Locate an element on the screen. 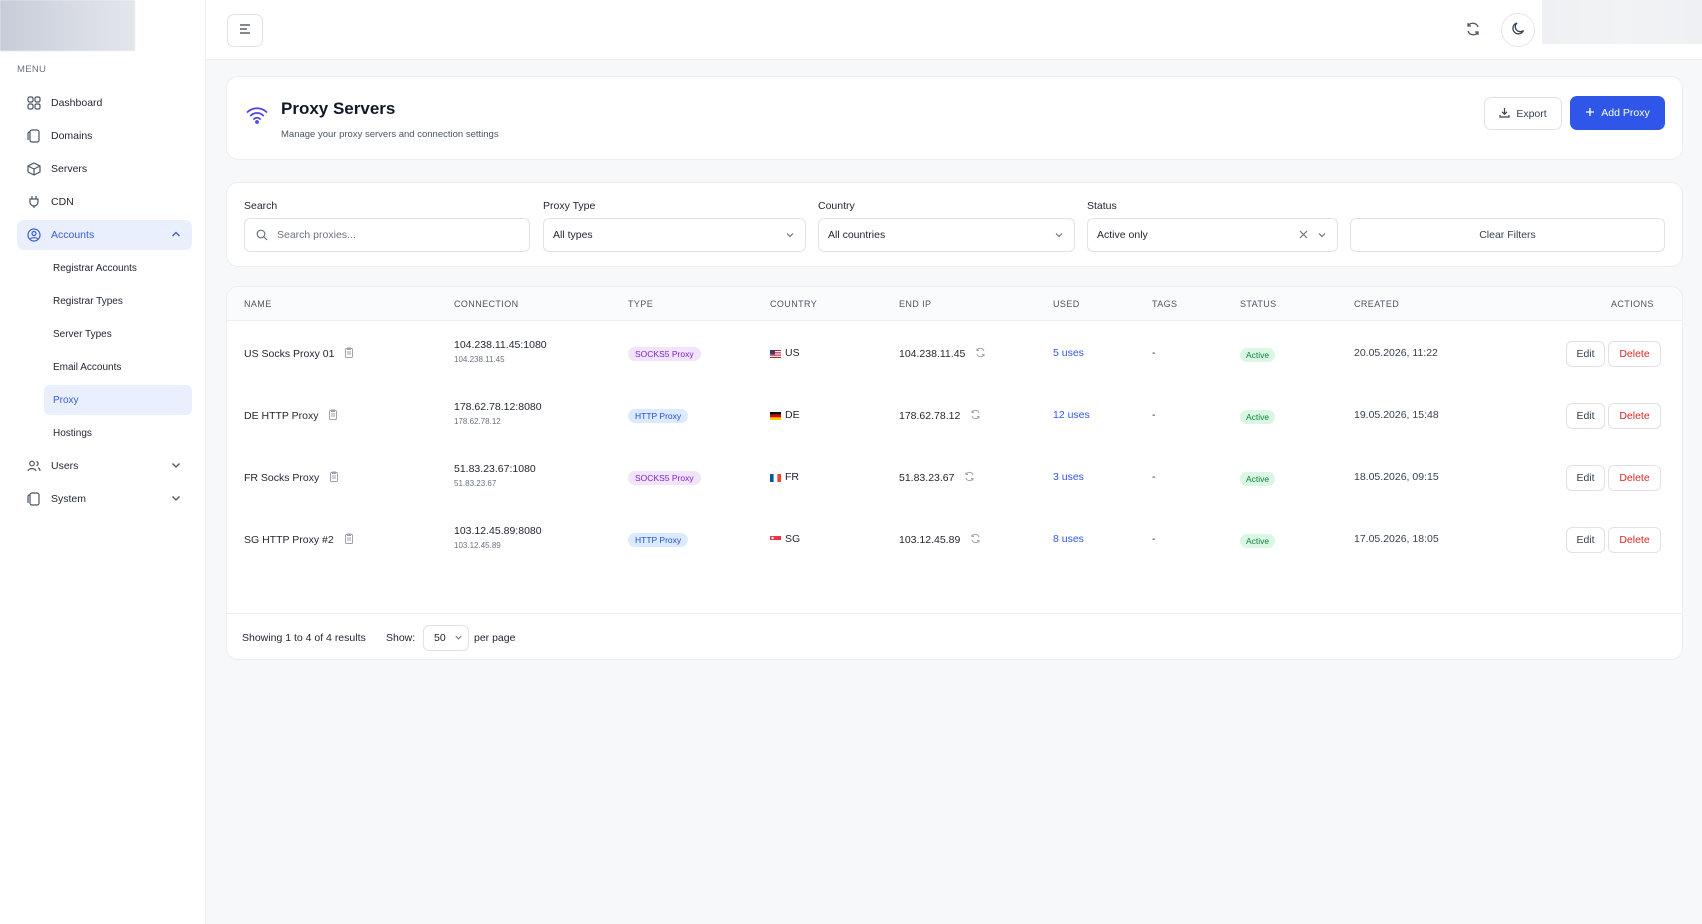 Image resolution: width=1702 pixels, height=924 pixels. sidebar-item-registrar-accounts: Registrar Accounts is located at coordinates (95, 268).